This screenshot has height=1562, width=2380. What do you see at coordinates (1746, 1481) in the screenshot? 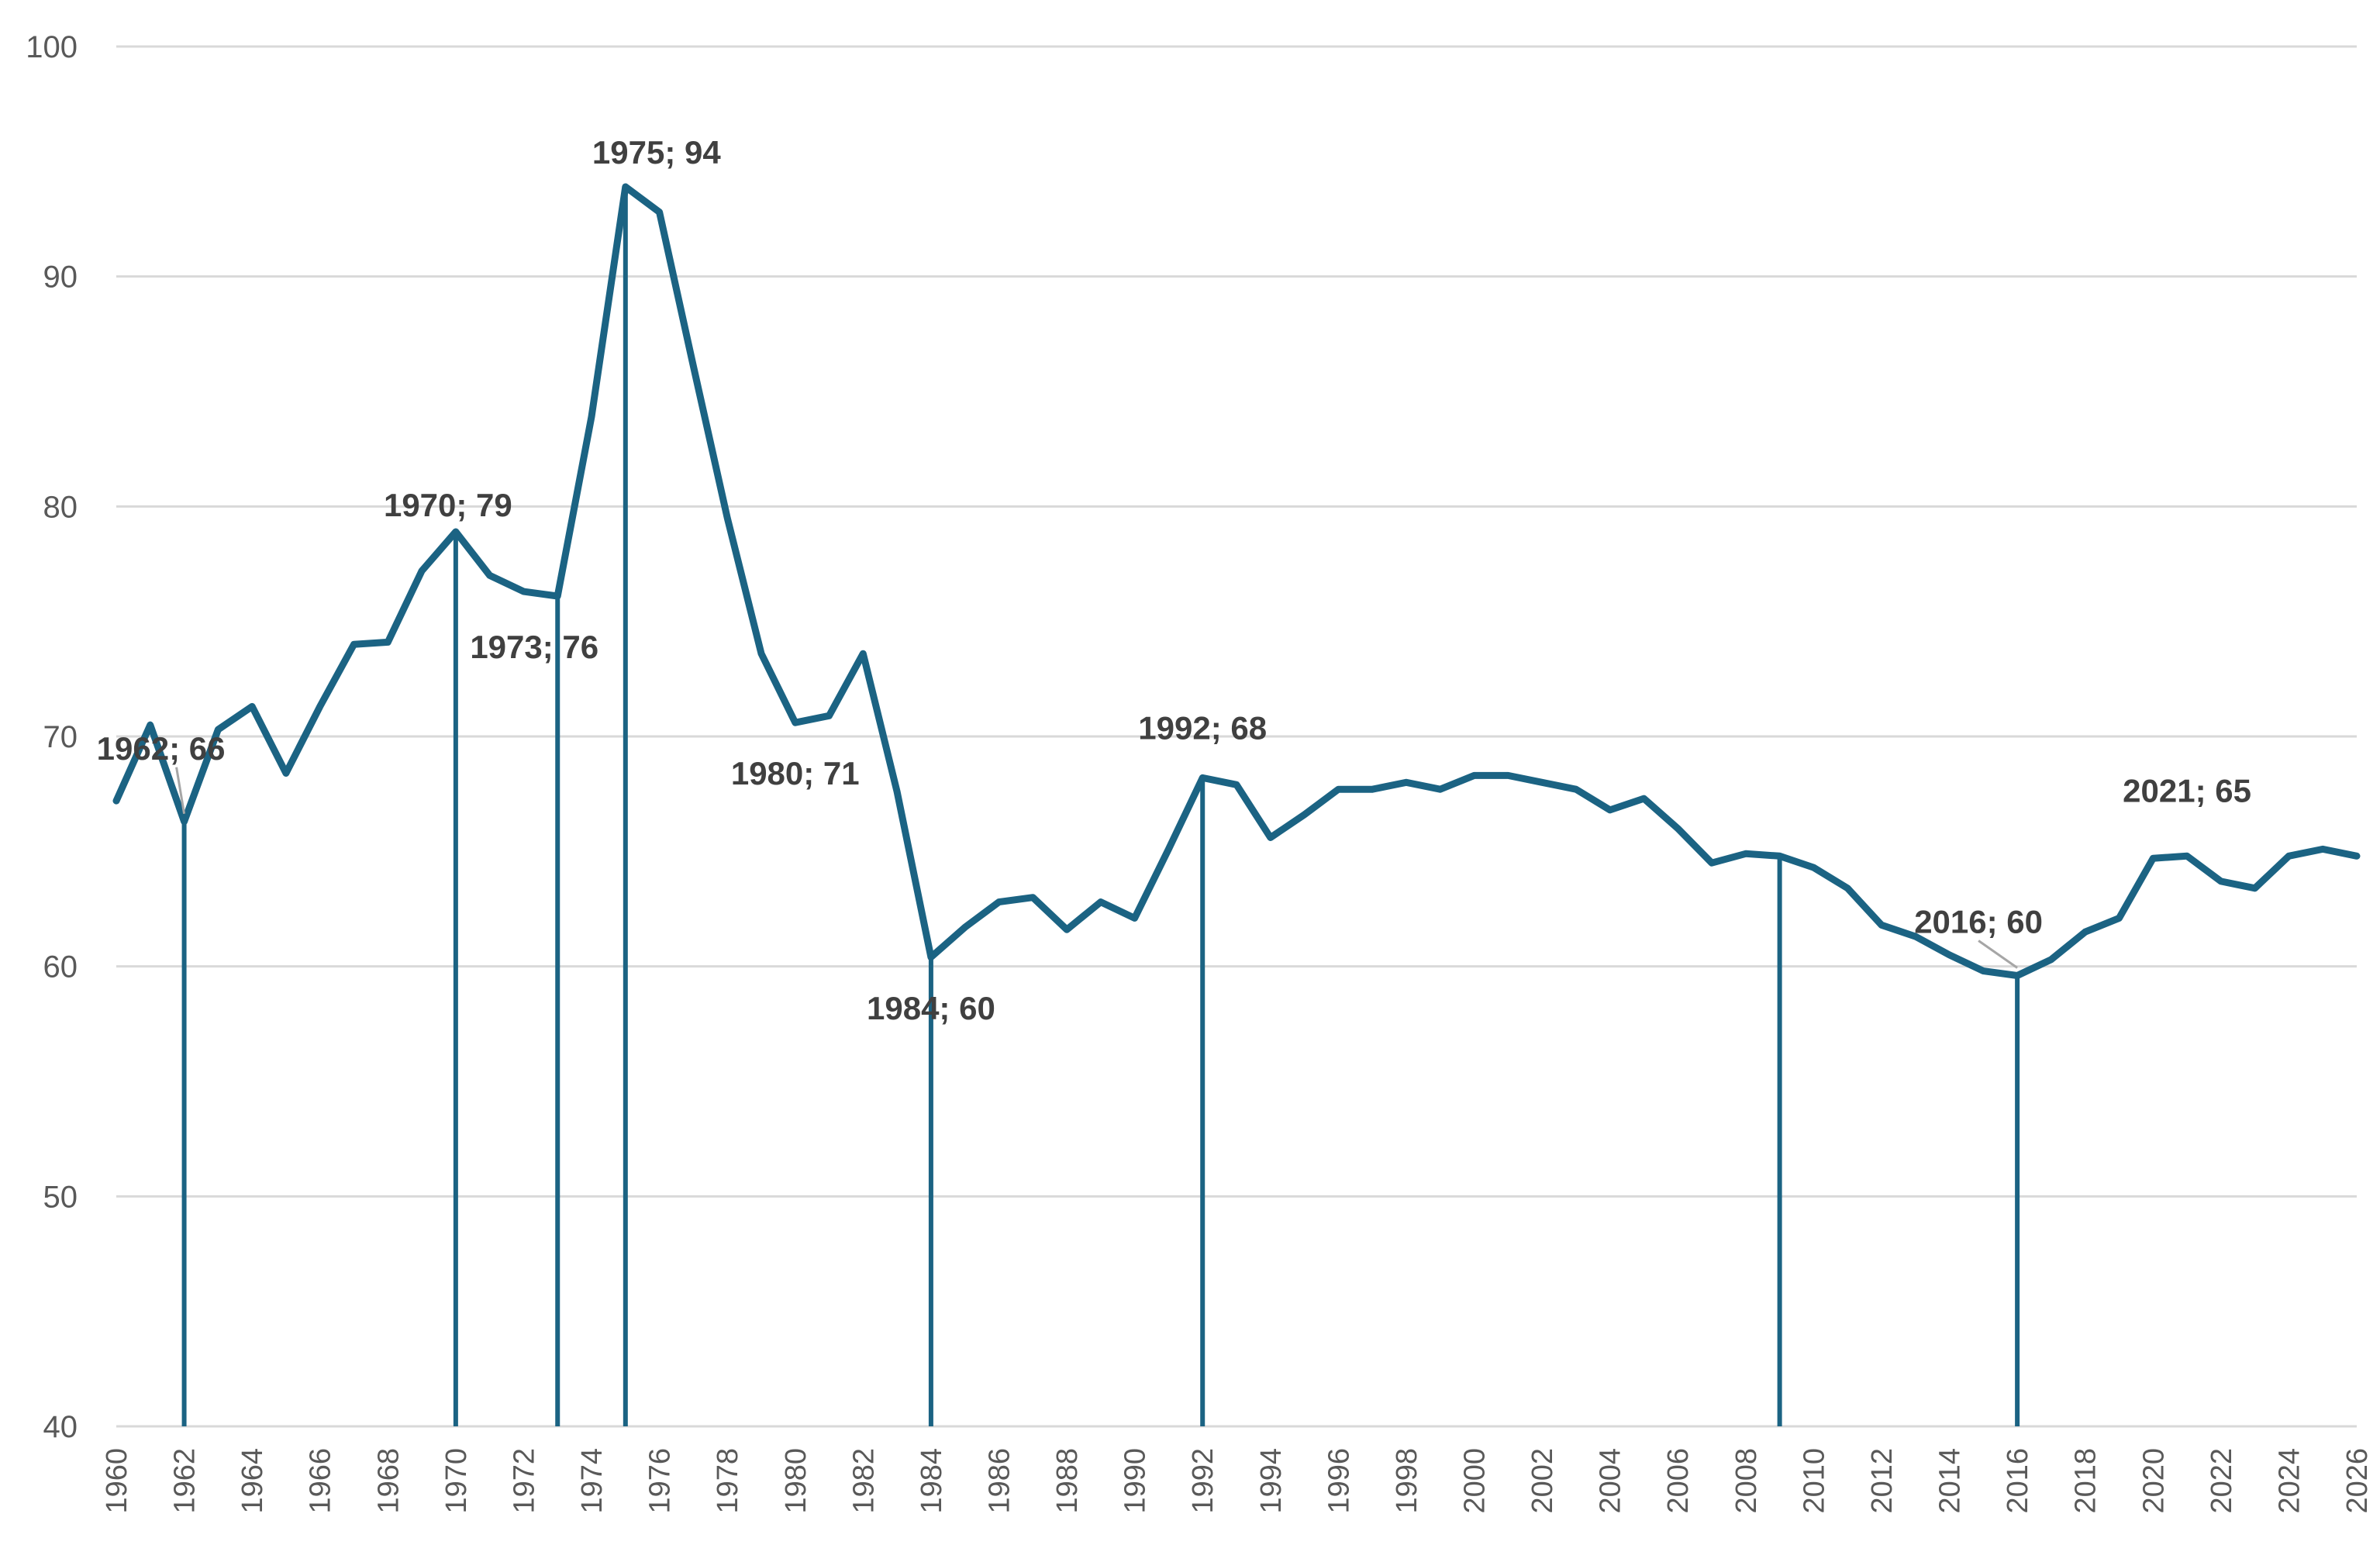
I see `x-tick-label: 2008` at bounding box center [1746, 1481].